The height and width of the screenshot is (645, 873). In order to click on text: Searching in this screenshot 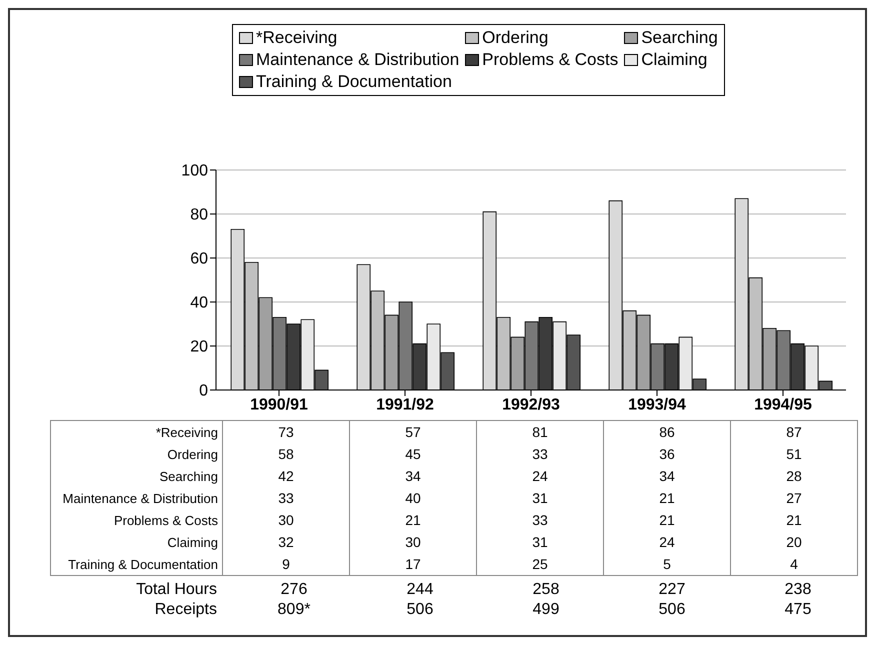, I will do `click(188, 476)`.